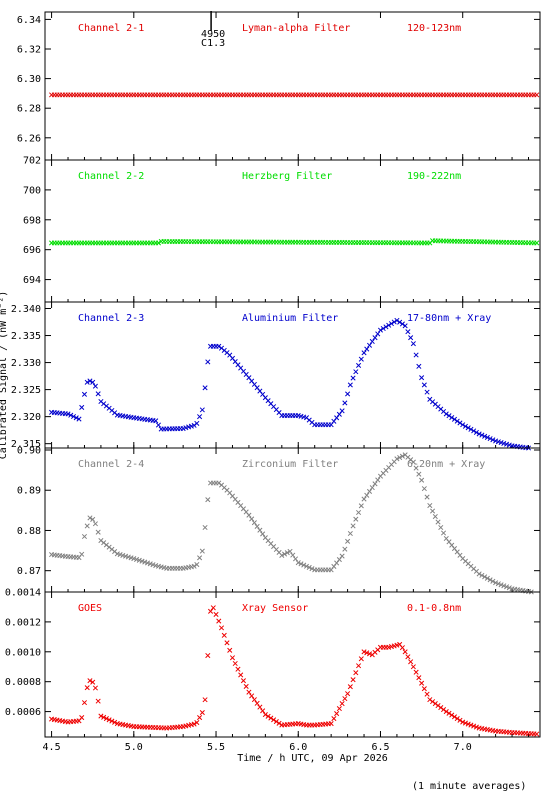 The image size is (550, 800). What do you see at coordinates (26, 363) in the screenshot?
I see `y-tick-label: 2.330` at bounding box center [26, 363].